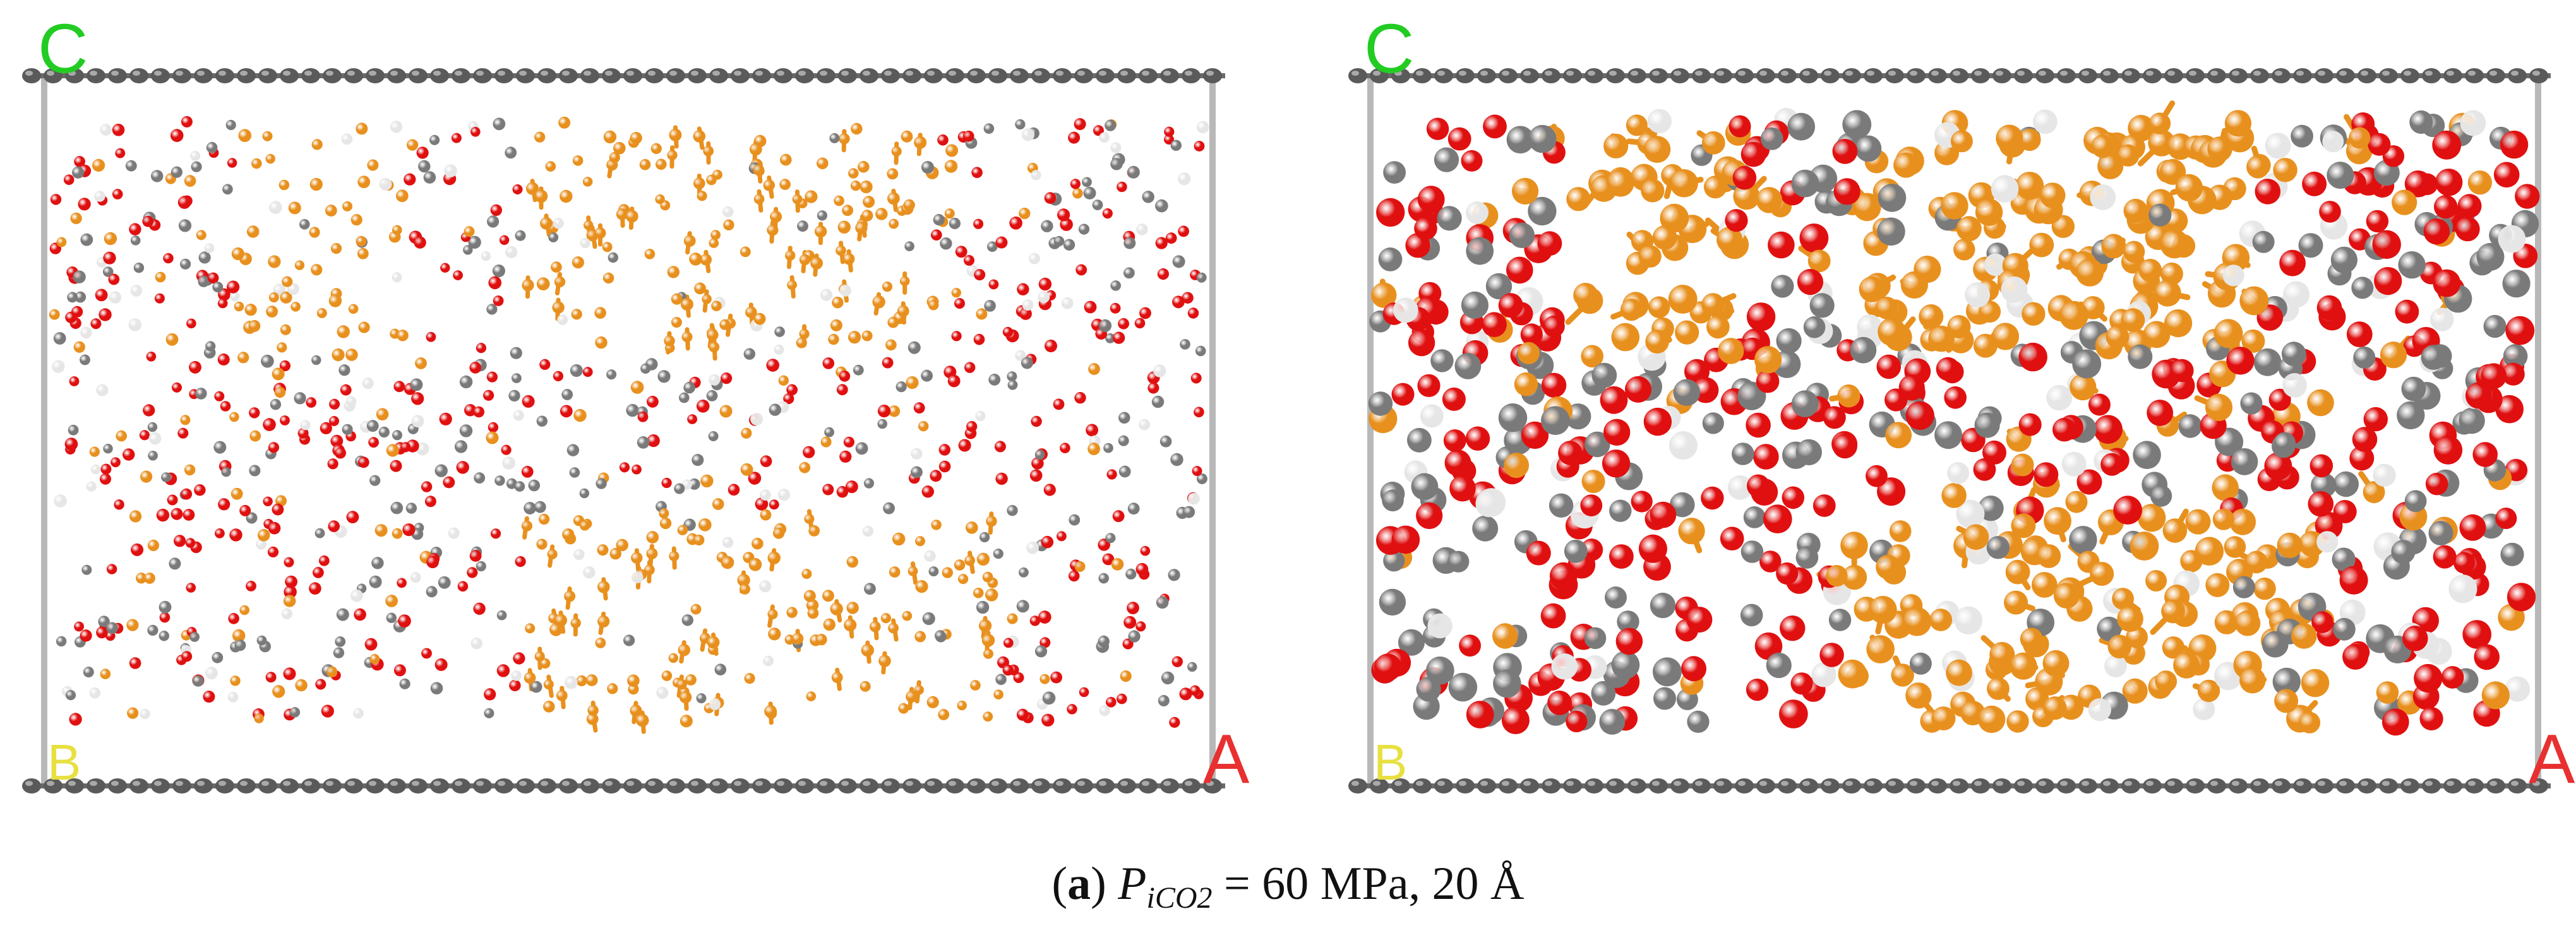 This screenshot has height=933, width=2576. I want to click on caption-subscript: iCO2, so click(1180, 898).